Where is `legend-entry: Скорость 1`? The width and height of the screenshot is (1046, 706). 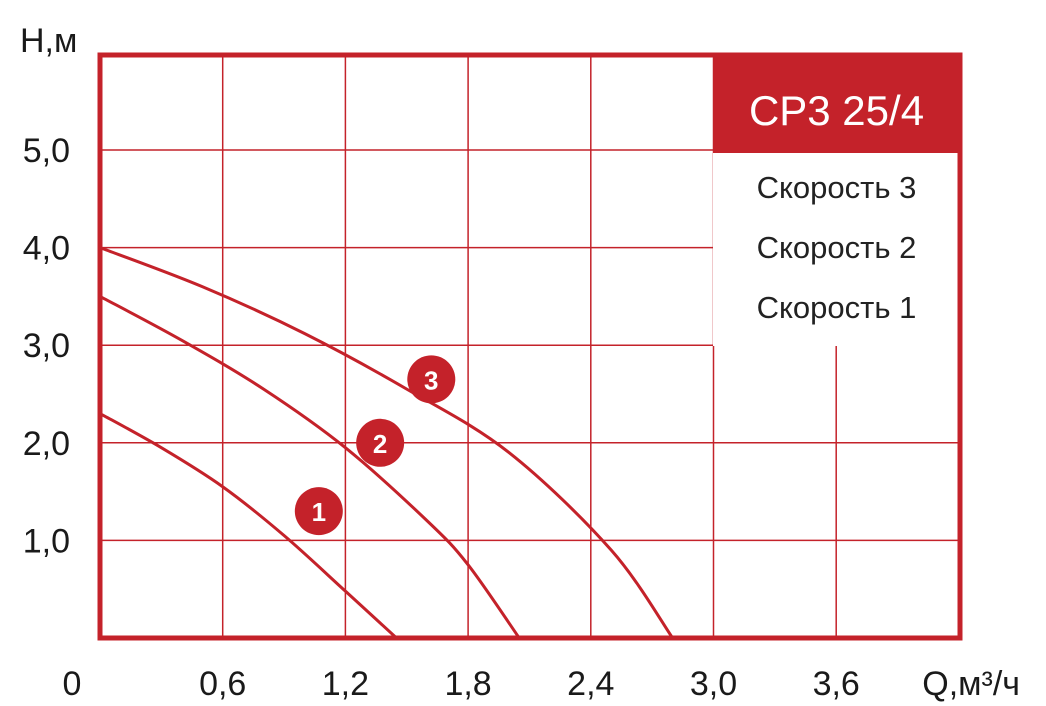
legend-entry: Скорость 1 is located at coordinates (837, 307).